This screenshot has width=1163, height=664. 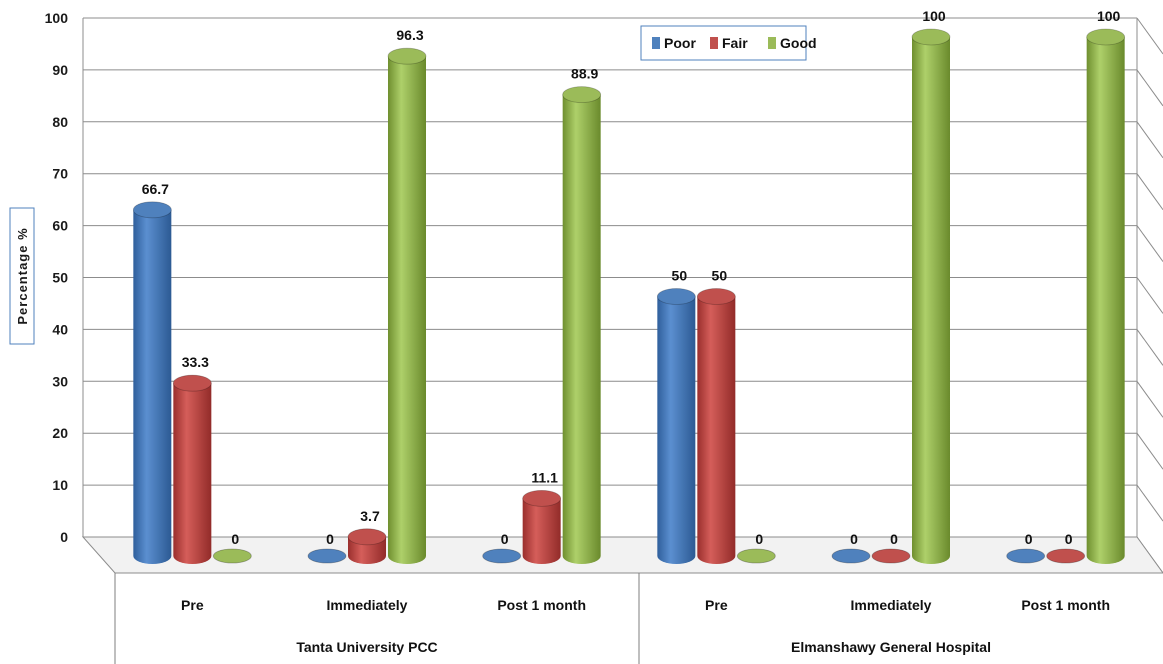 What do you see at coordinates (680, 43) in the screenshot?
I see `legend-label-poor: Poor` at bounding box center [680, 43].